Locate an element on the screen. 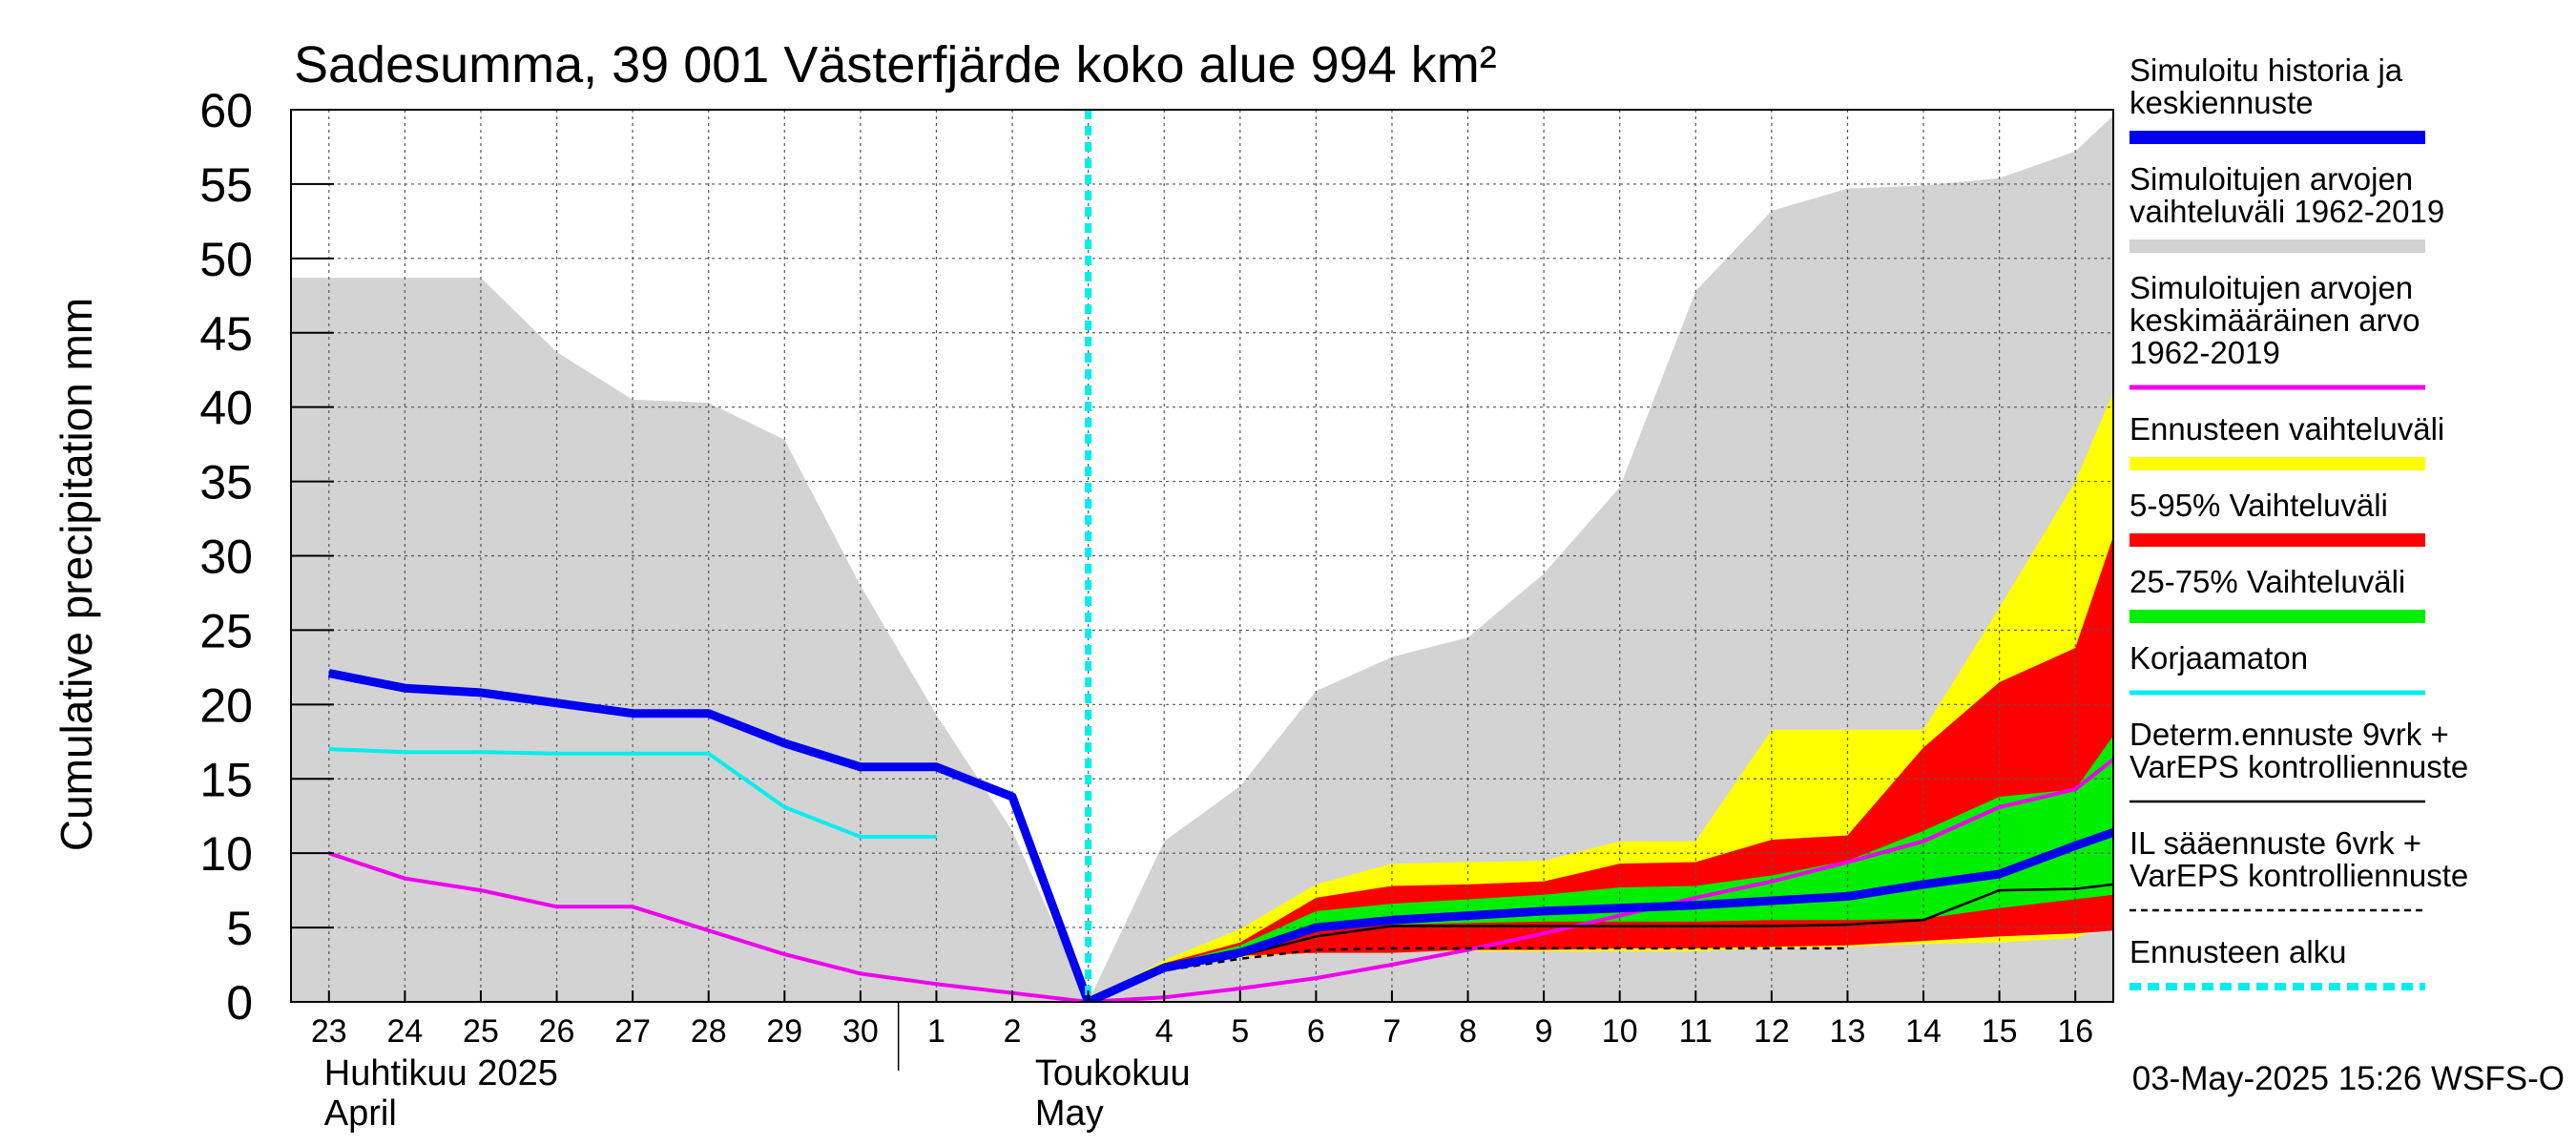 The image size is (2576, 1145). x-tick-label: 30 is located at coordinates (860, 1031).